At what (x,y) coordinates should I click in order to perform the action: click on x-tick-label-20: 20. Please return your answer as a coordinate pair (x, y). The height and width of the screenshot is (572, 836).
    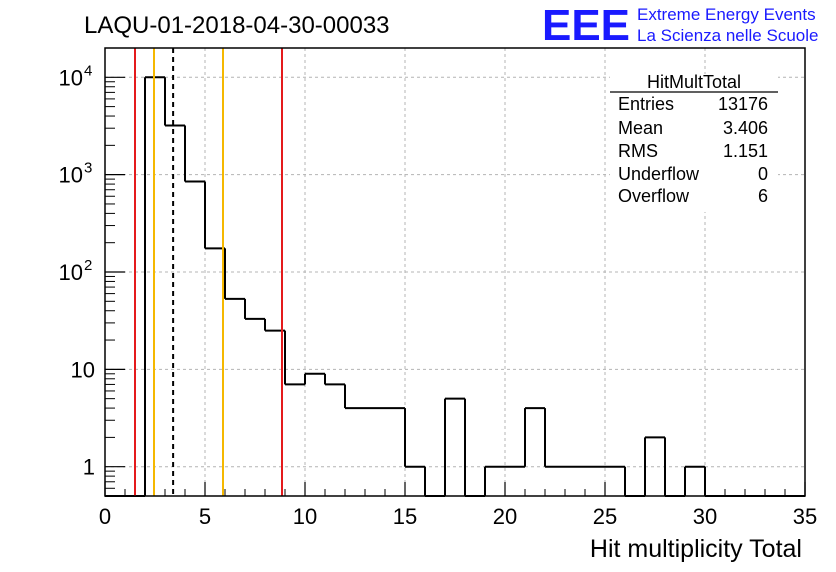
    Looking at the image, I should click on (505, 516).